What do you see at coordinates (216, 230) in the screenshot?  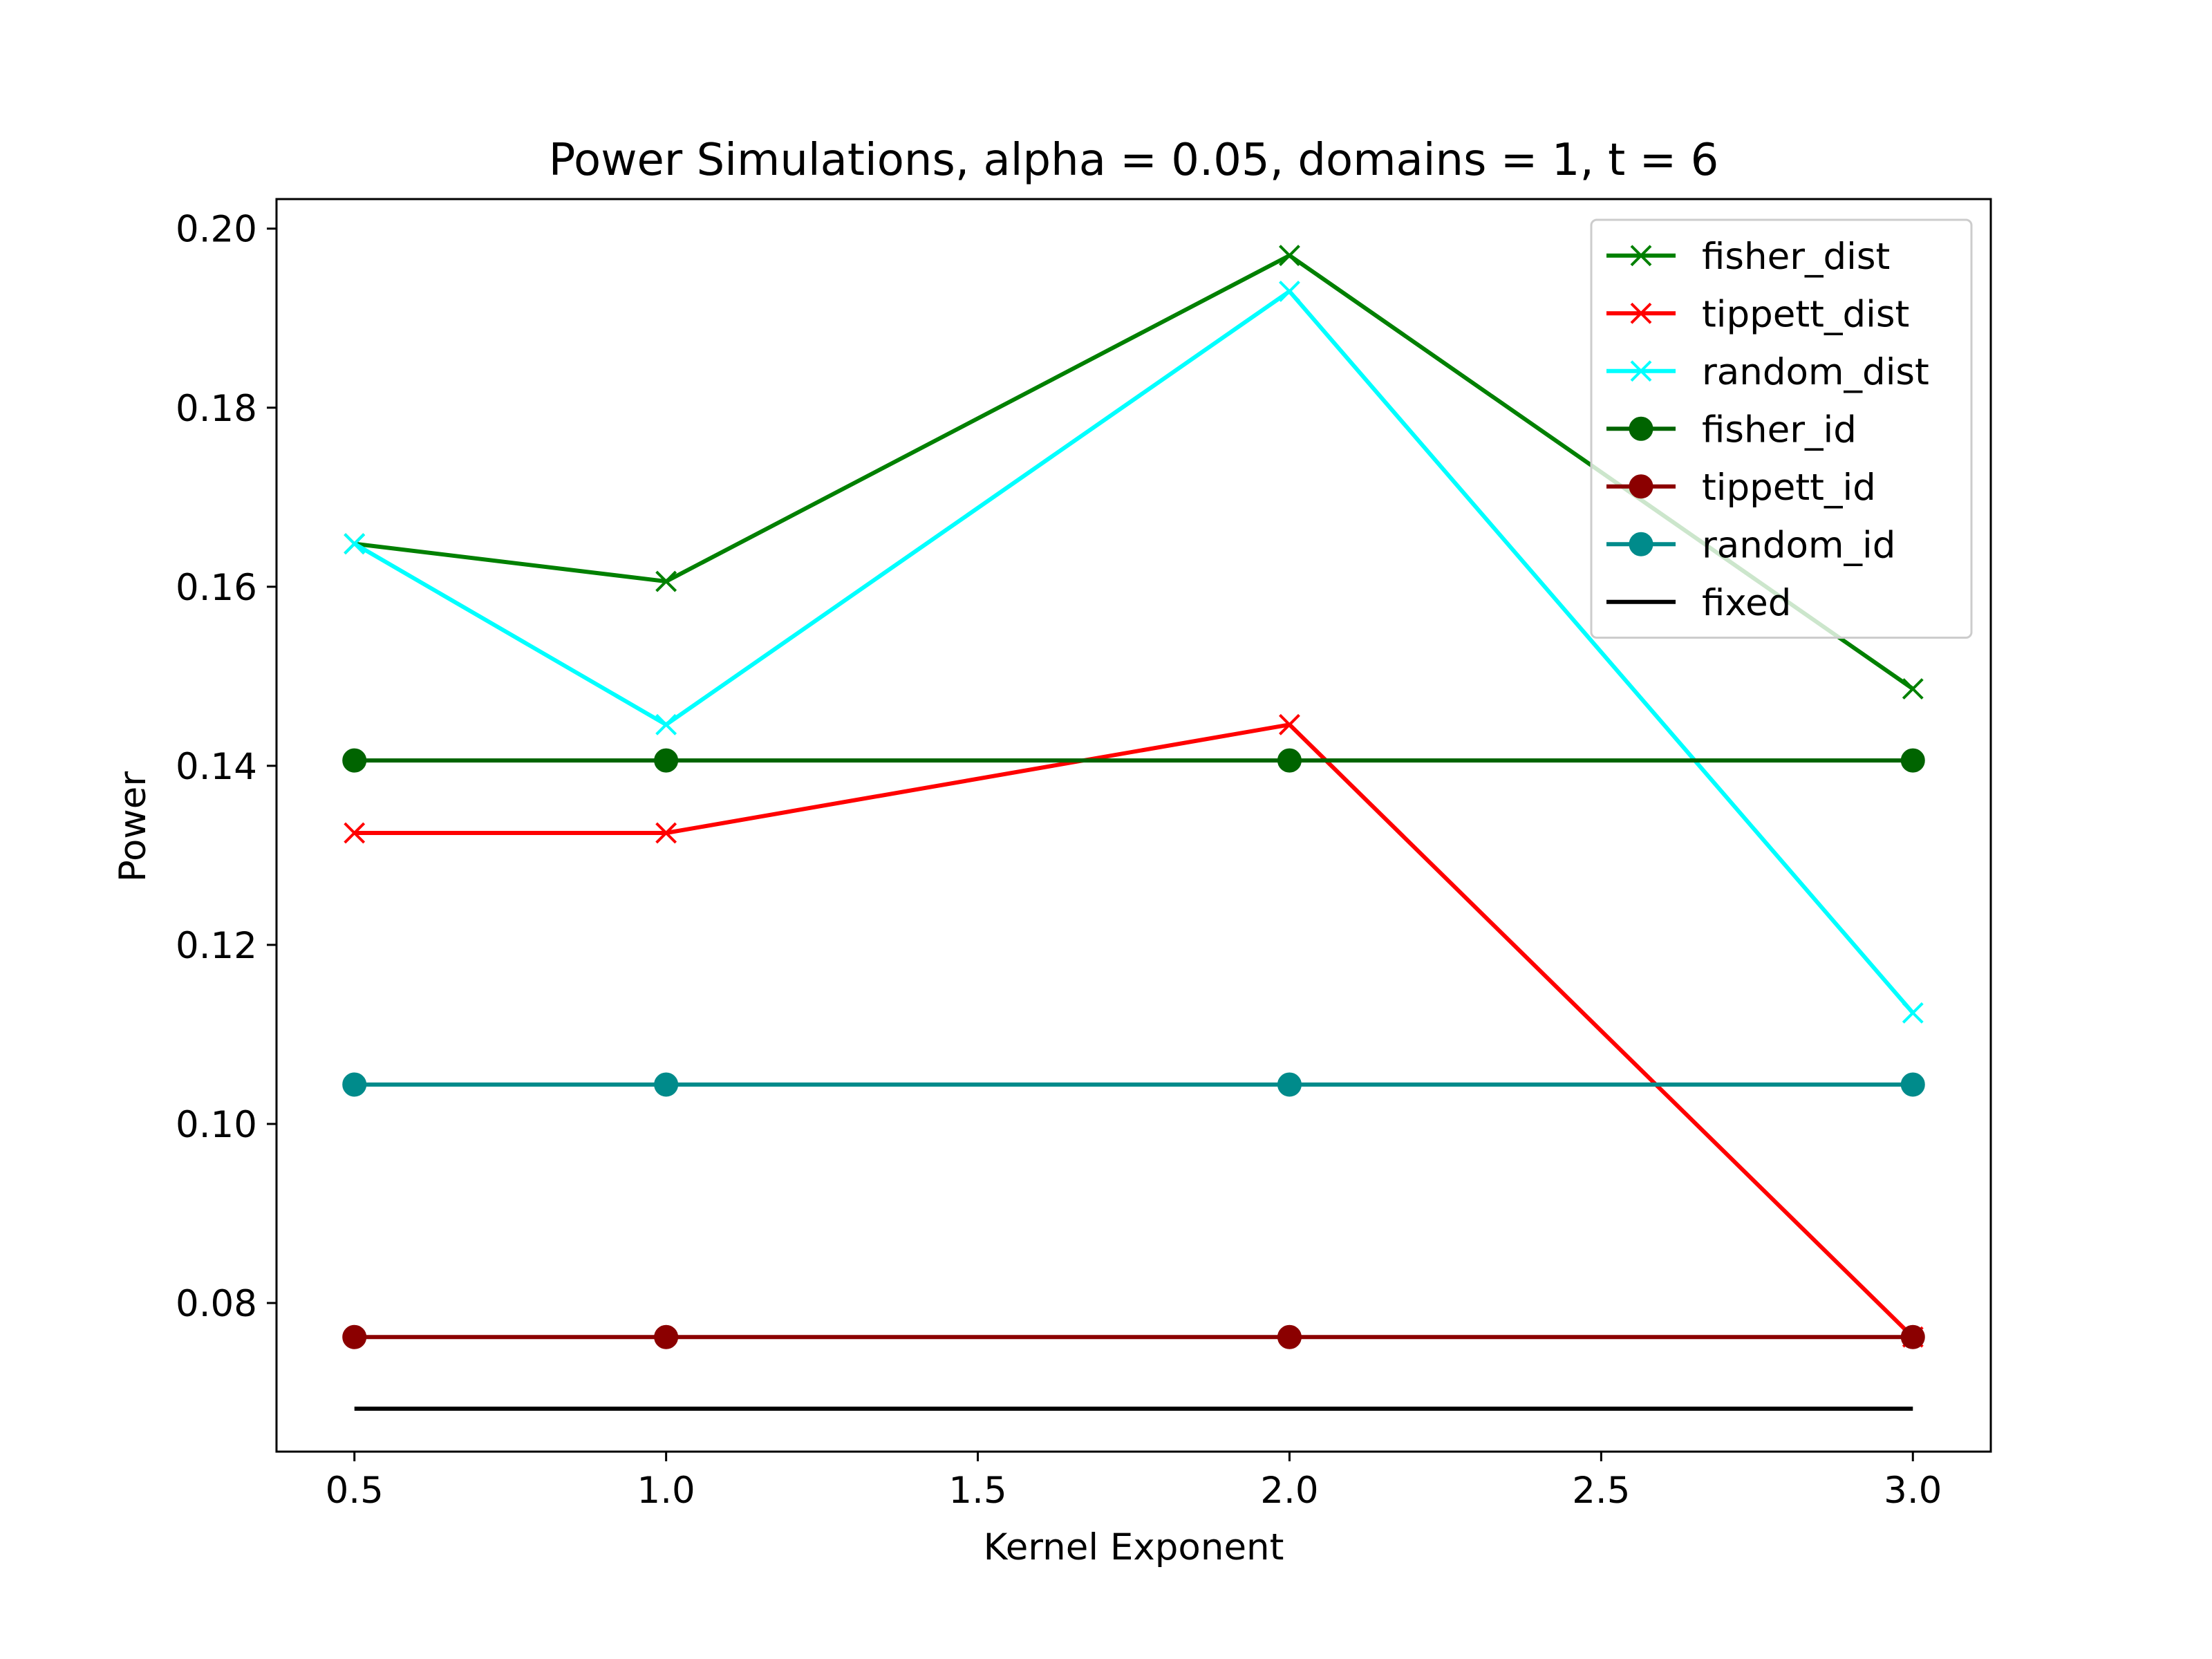 I see `y-tick-label: 0.20` at bounding box center [216, 230].